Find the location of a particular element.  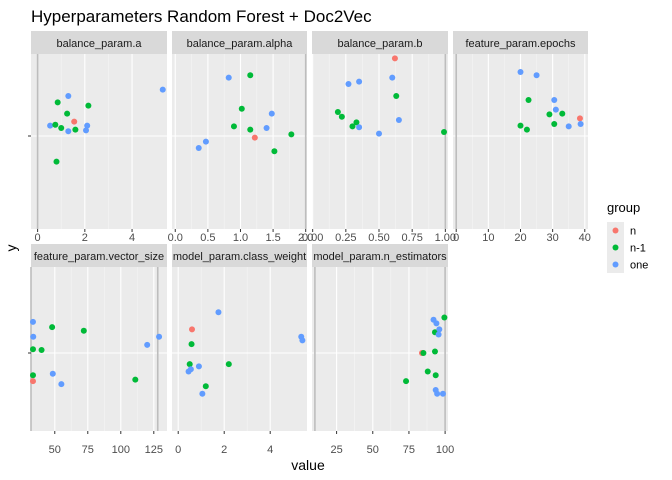

legend-title: group is located at coordinates (623, 207).